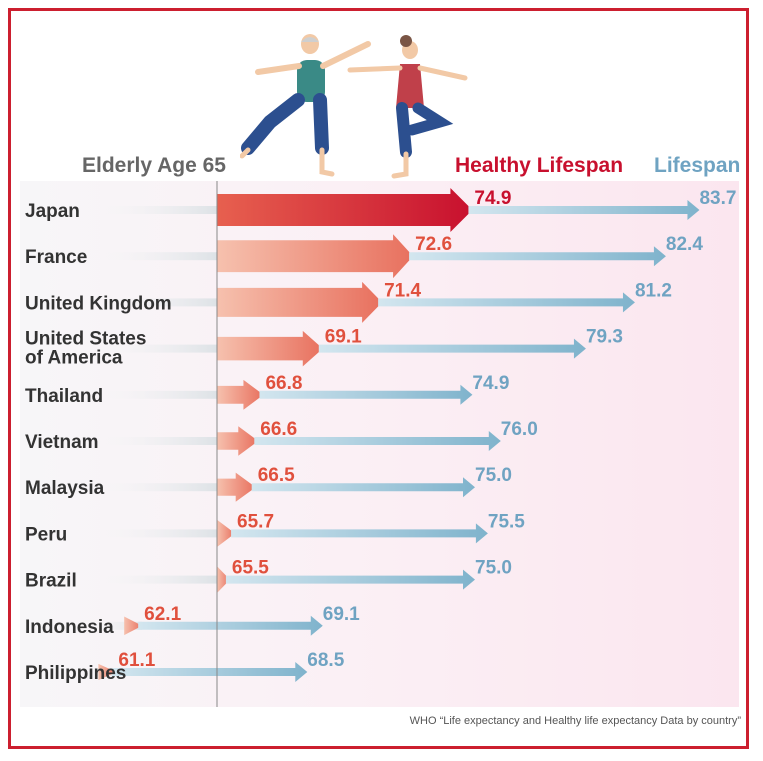 The height and width of the screenshot is (761, 763). Describe the element at coordinates (75, 673) in the screenshot. I see `category-label: Philippines` at that location.